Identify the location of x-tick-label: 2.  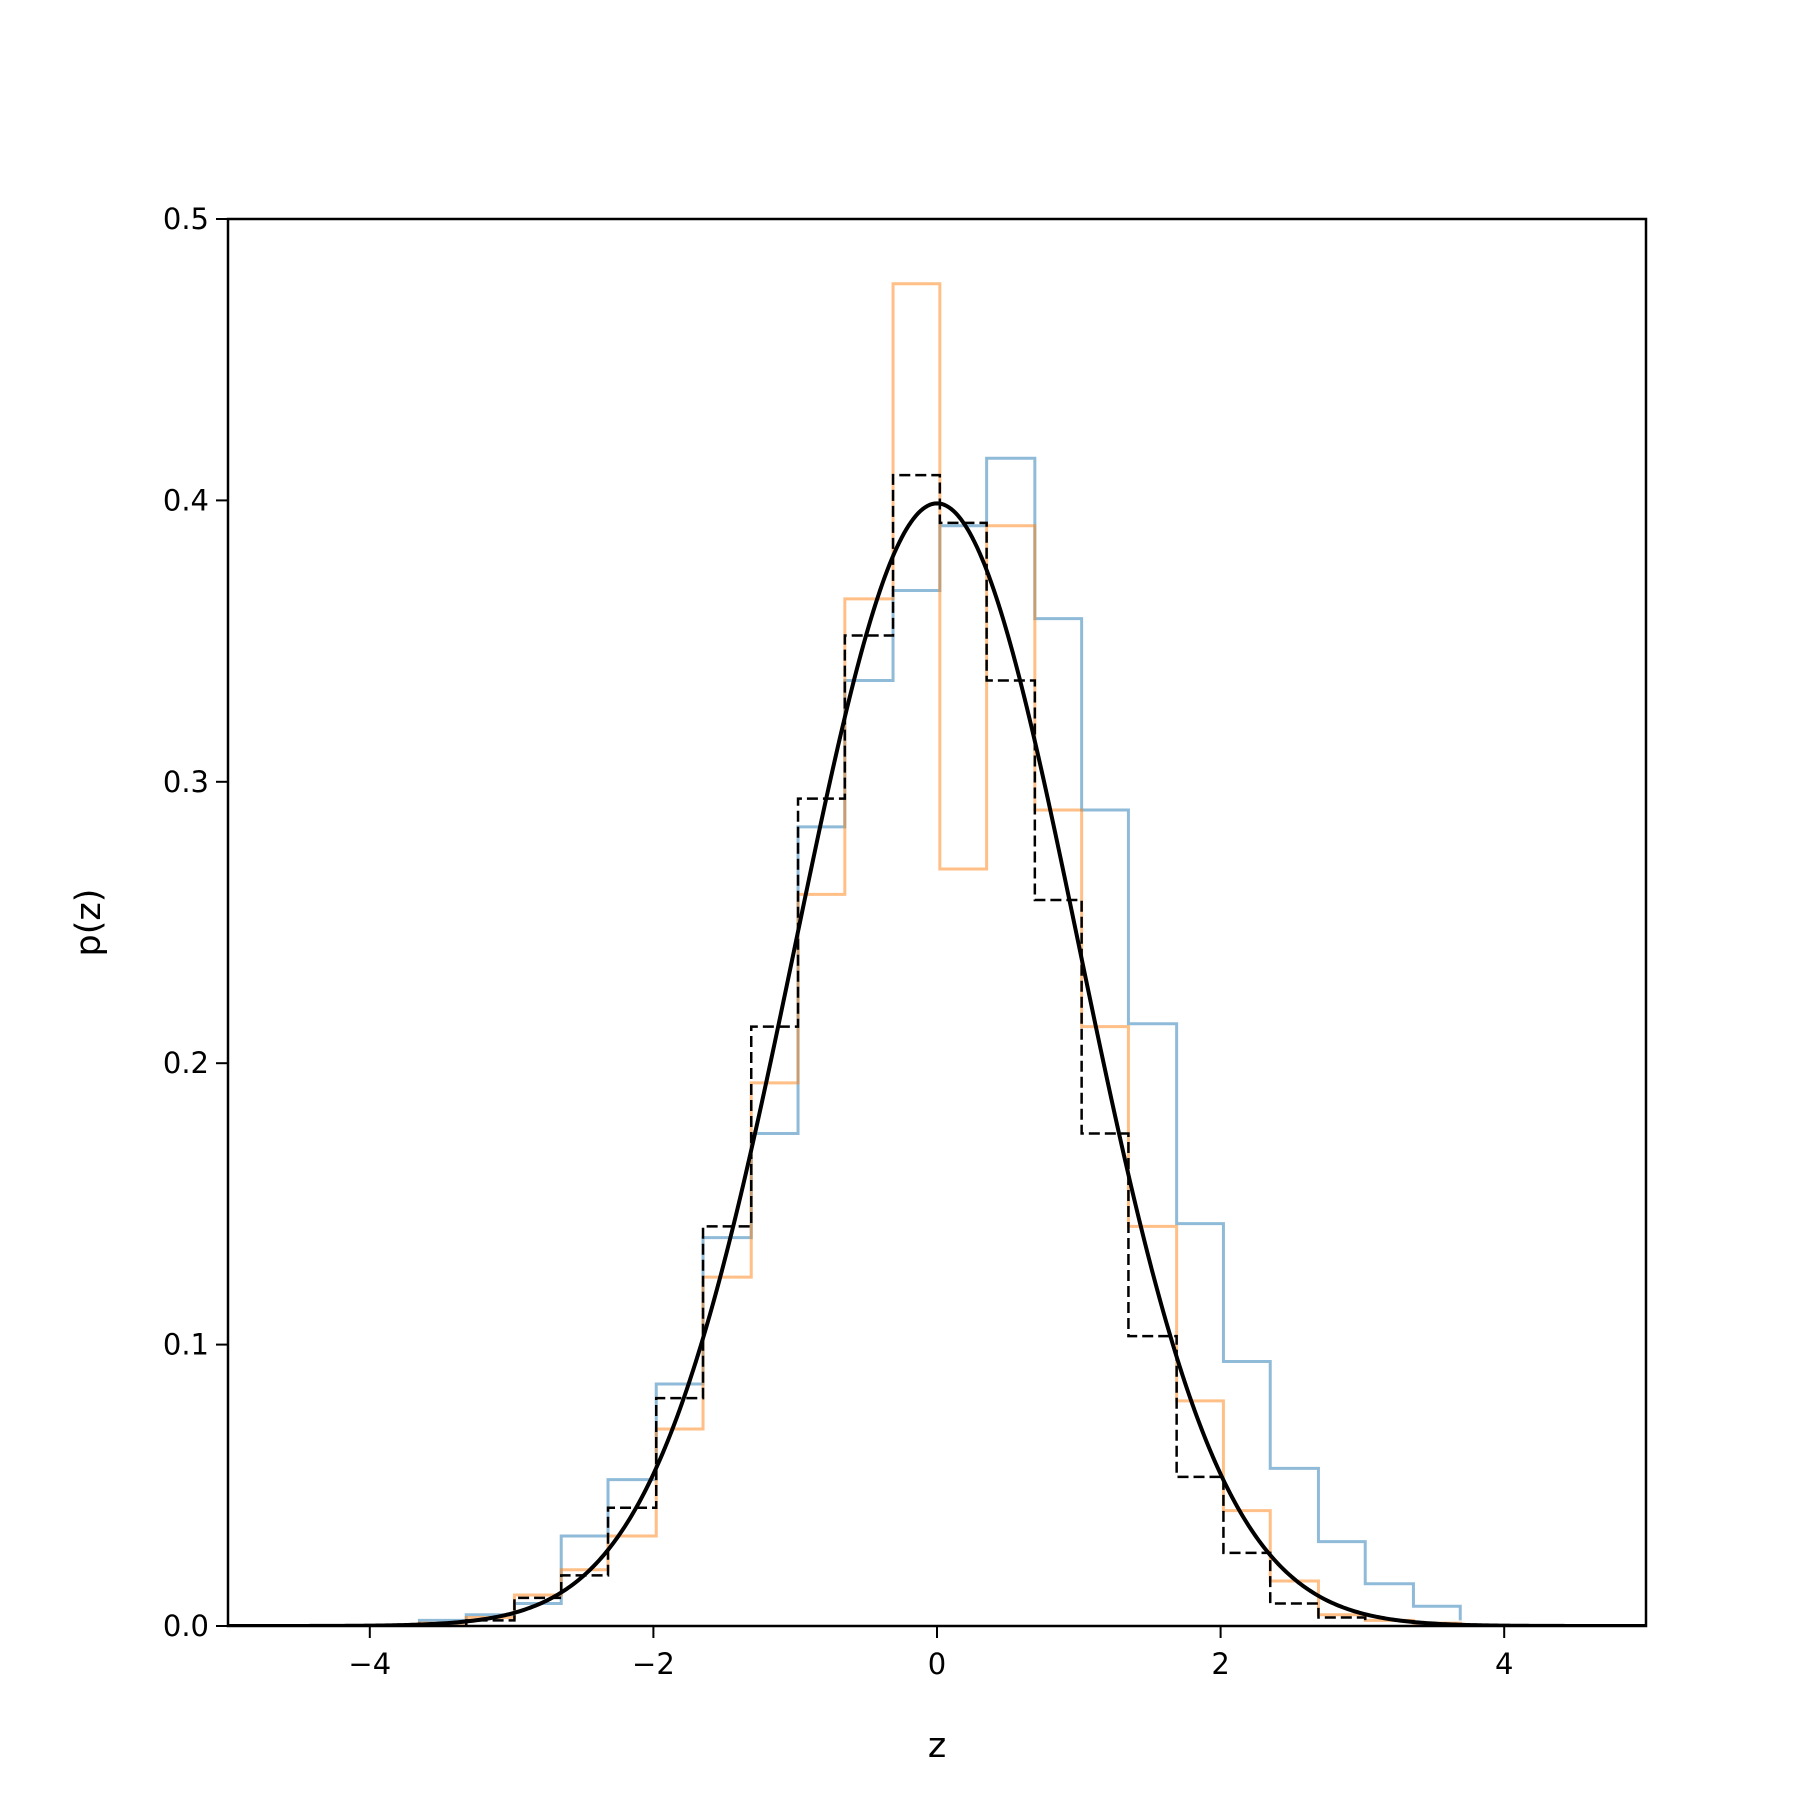
(1220, 1664).